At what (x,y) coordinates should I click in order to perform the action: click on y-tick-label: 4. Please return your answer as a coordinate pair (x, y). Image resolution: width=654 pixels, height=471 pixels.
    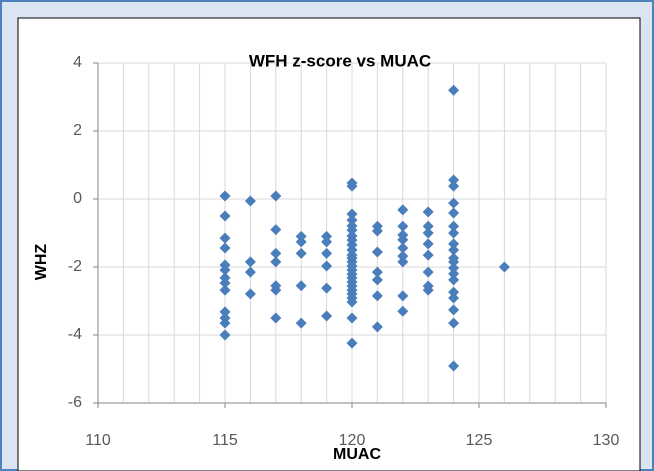
    Looking at the image, I should click on (77, 62).